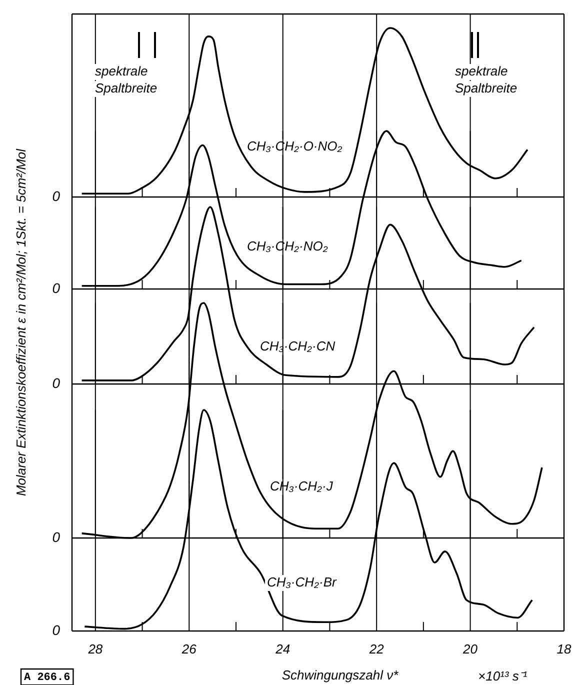 The height and width of the screenshot is (685, 574). I want to click on text: A 266.6, so click(47, 678).